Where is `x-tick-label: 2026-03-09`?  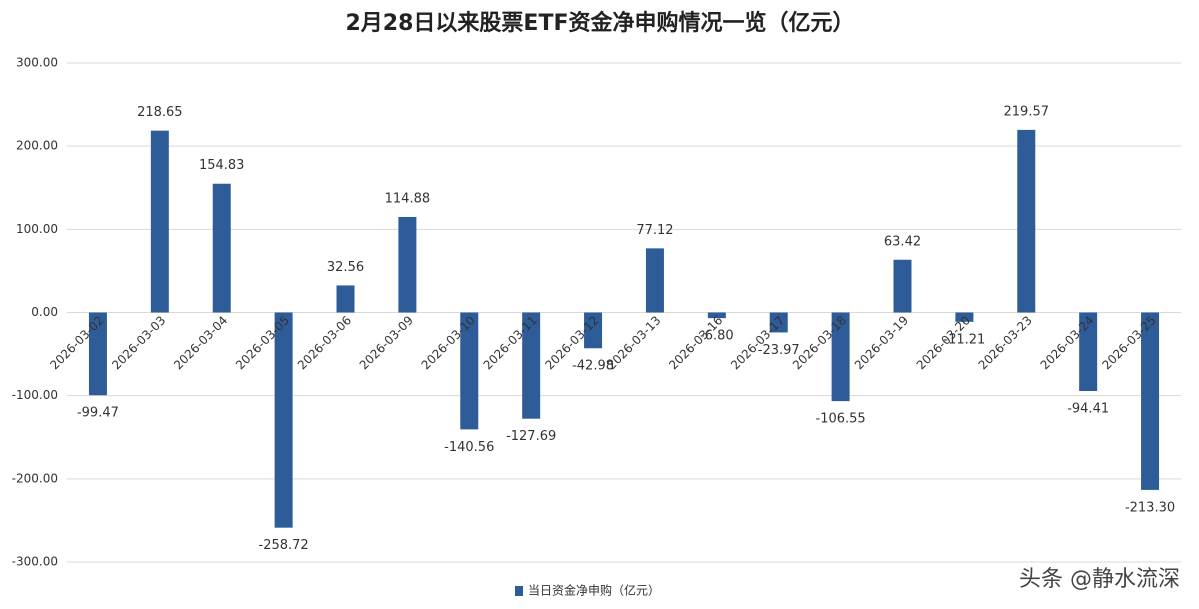 x-tick-label: 2026-03-09 is located at coordinates (386, 342).